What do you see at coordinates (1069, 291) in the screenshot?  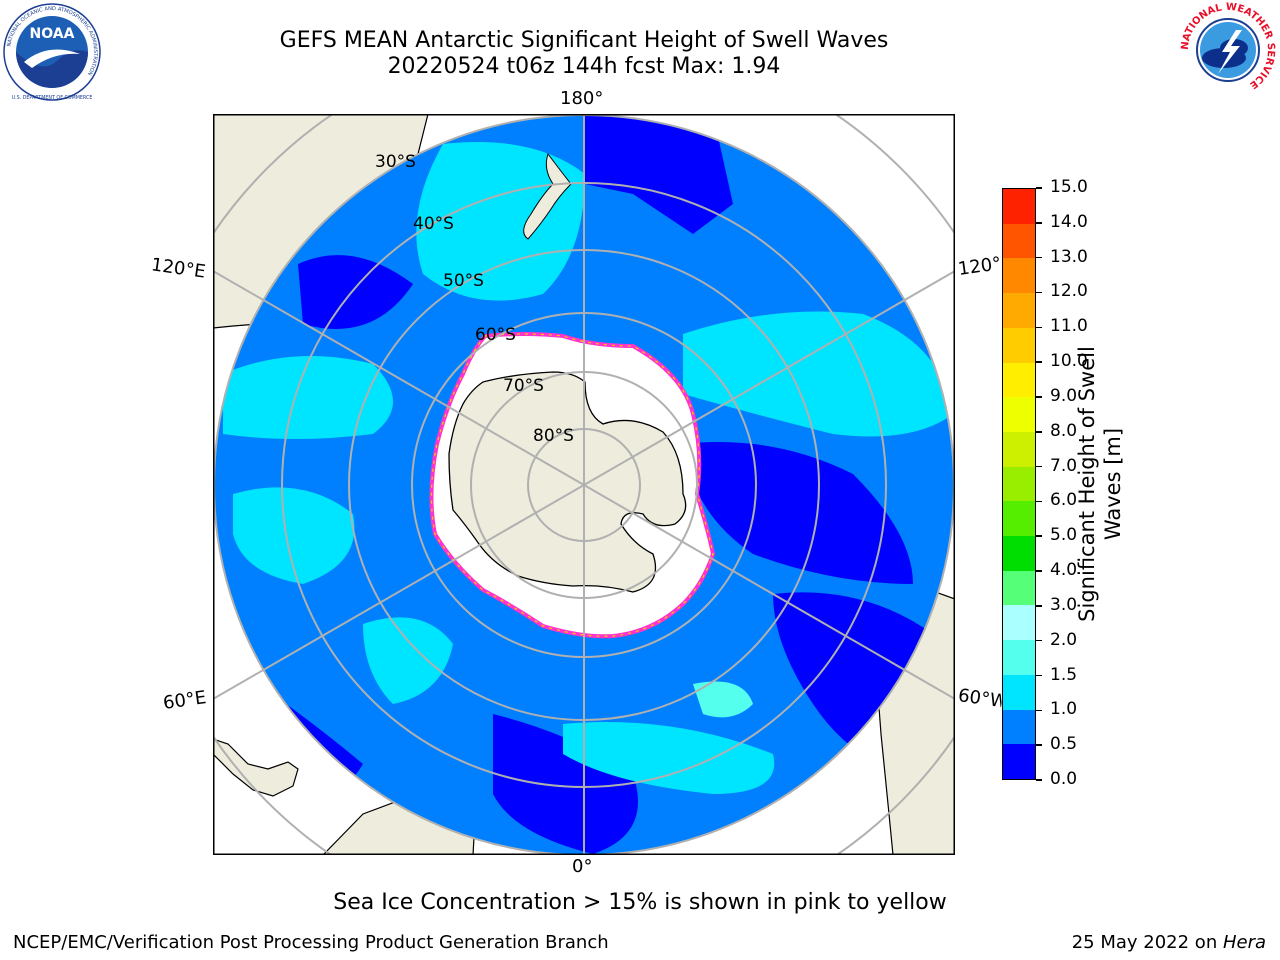 I see `colorbar-tick-label: 12.0` at bounding box center [1069, 291].